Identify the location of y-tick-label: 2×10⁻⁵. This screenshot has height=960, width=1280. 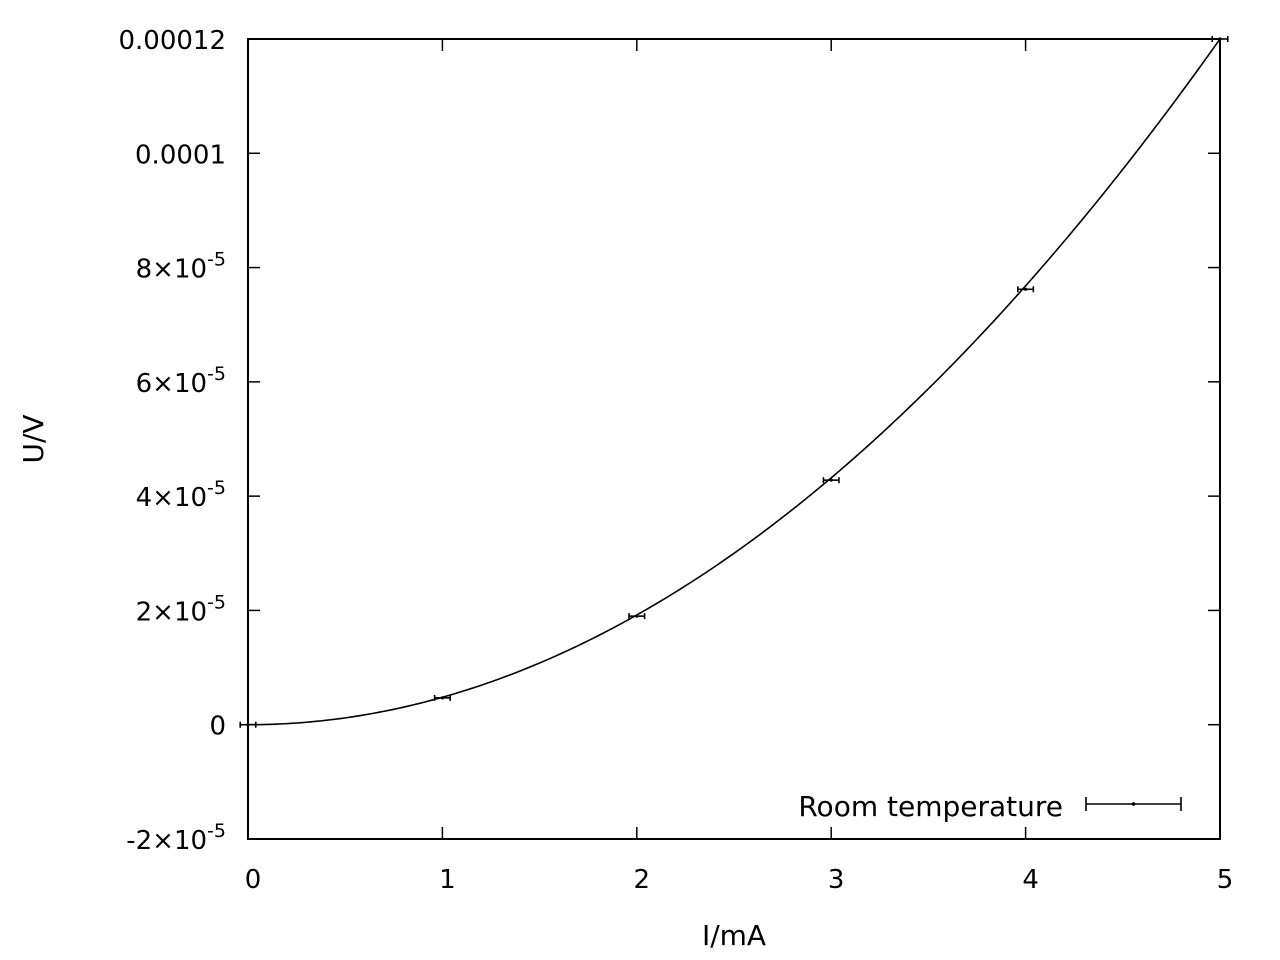
(181, 609).